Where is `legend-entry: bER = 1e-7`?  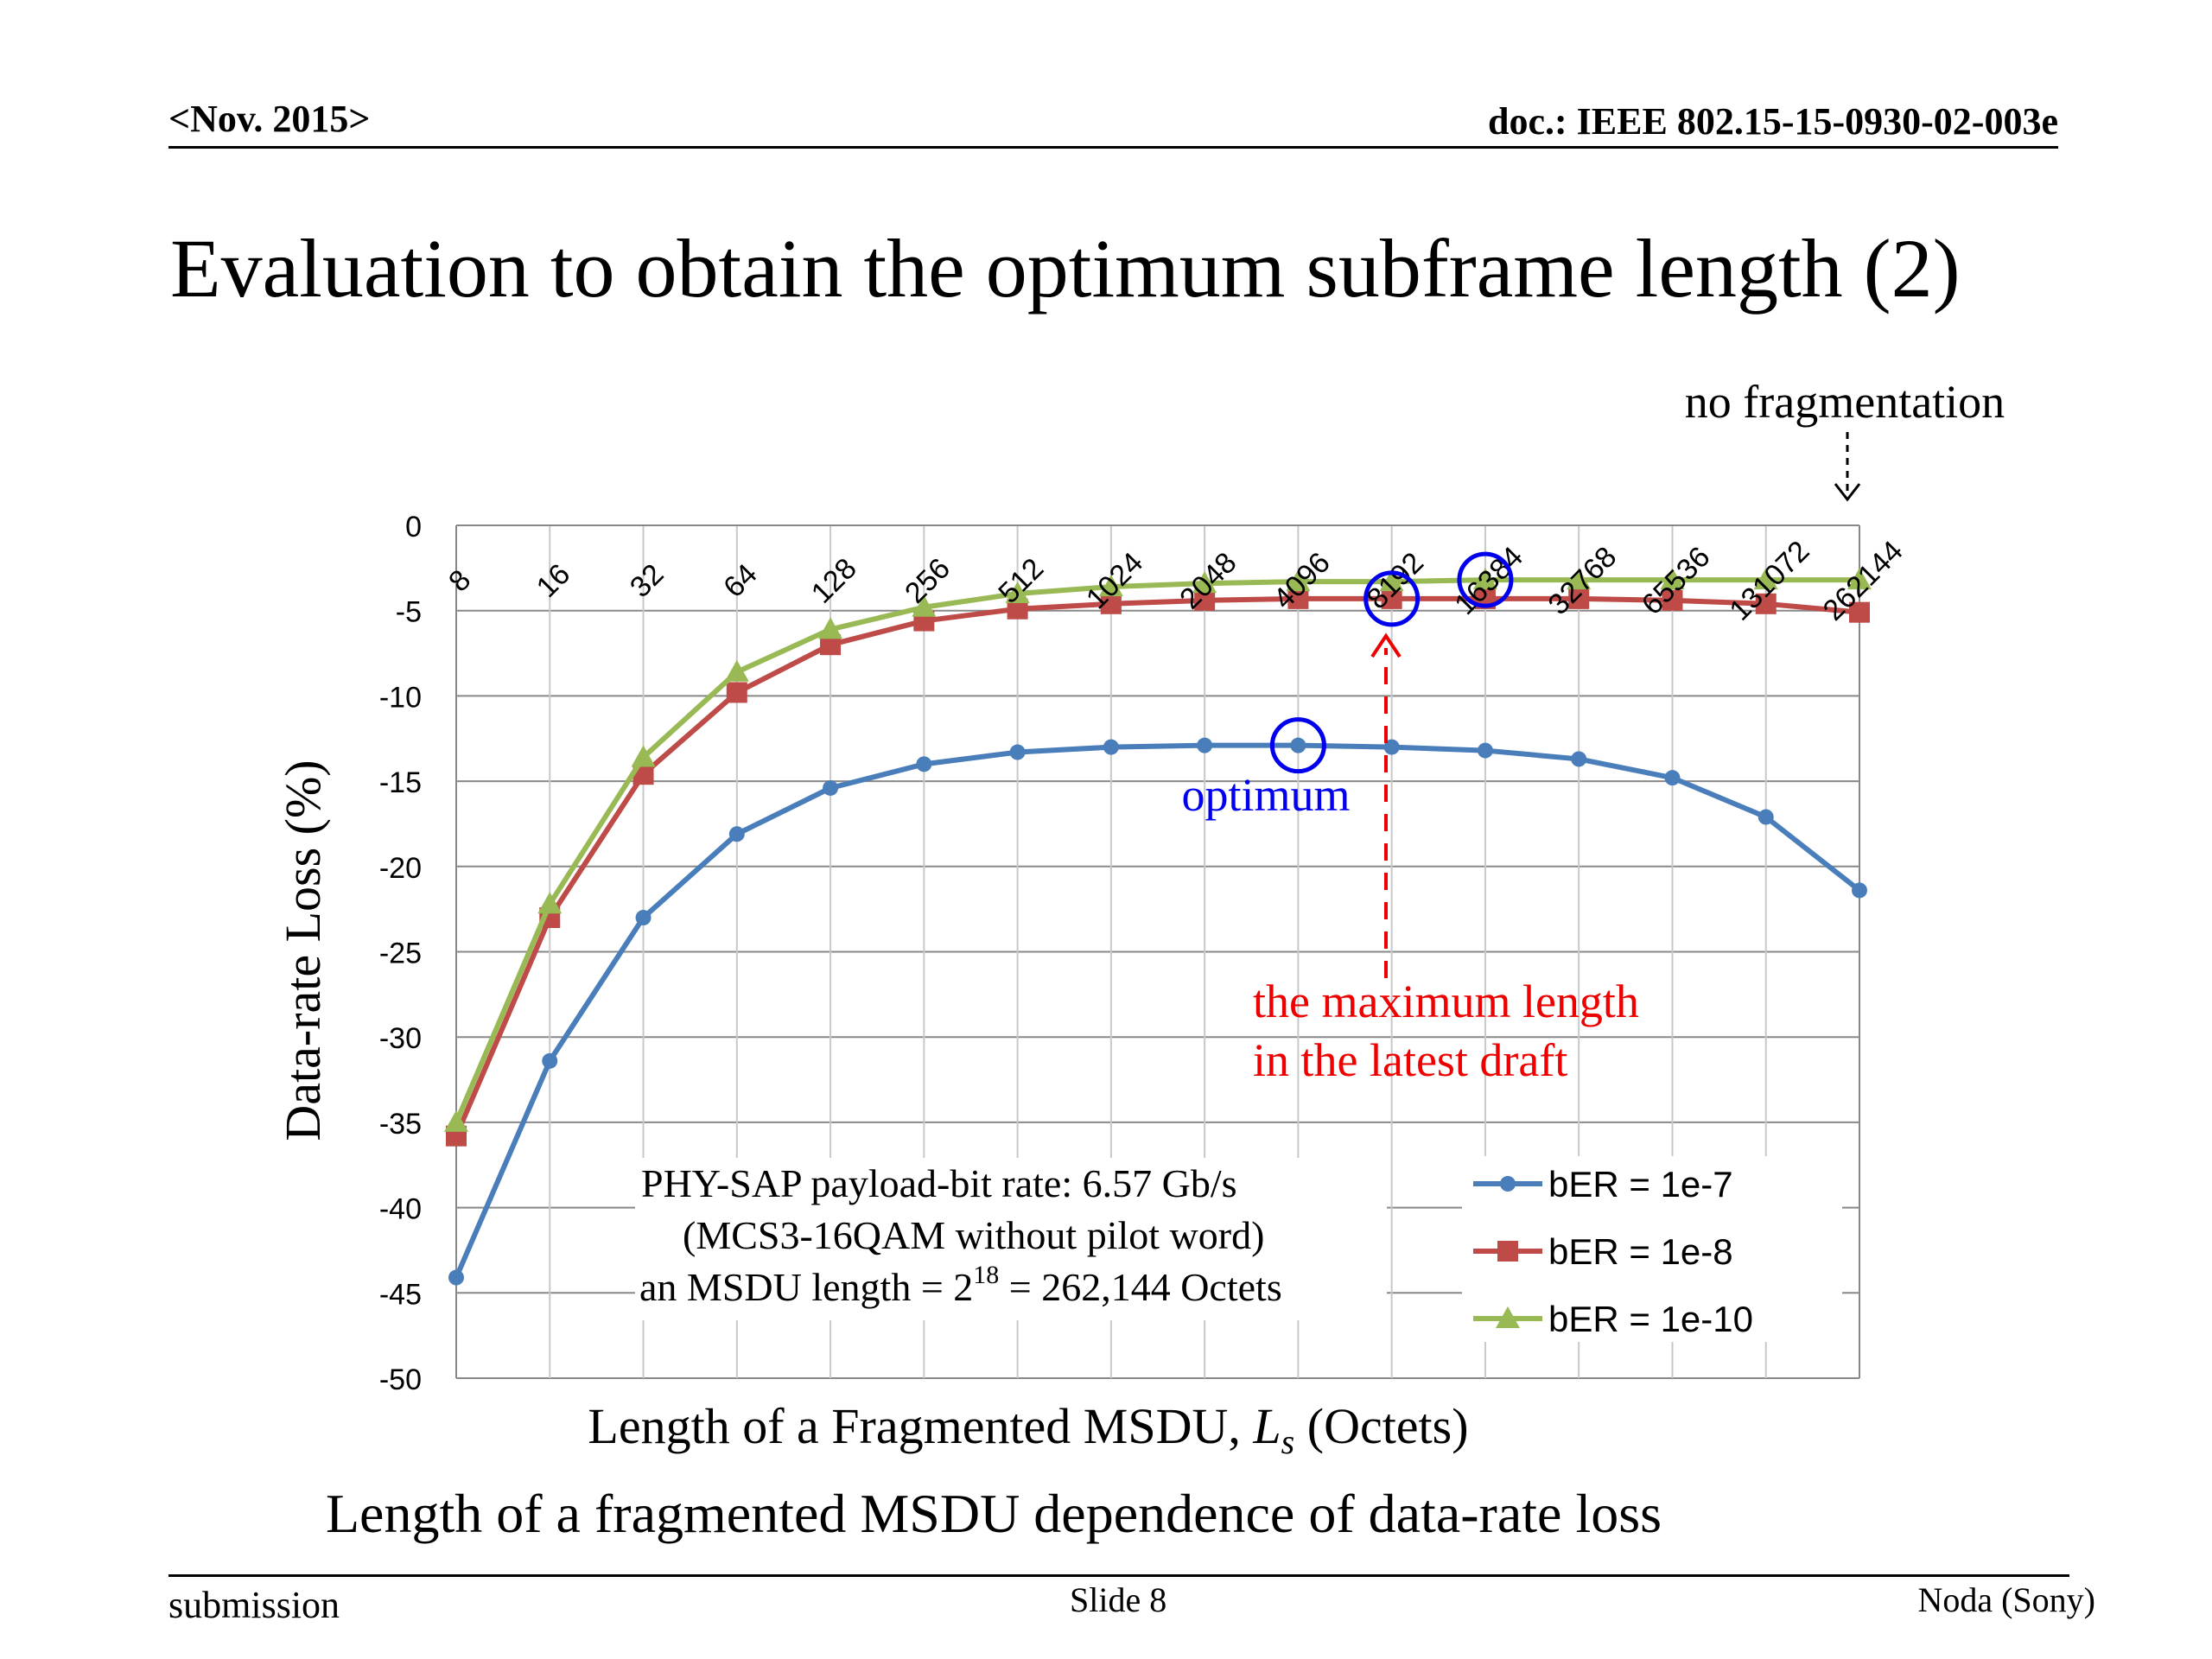 legend-entry: bER = 1e-7 is located at coordinates (1603, 1184).